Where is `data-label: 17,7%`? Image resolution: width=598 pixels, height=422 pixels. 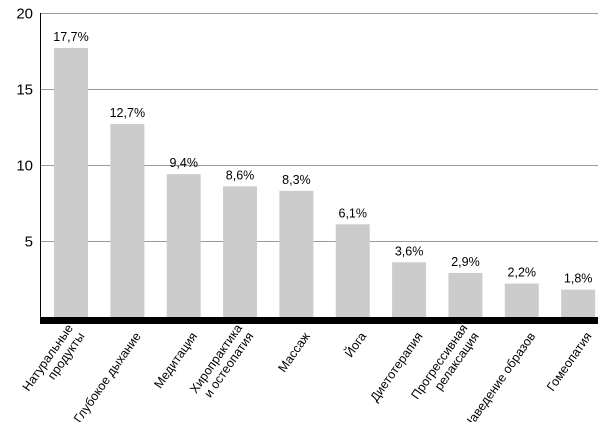 data-label: 17,7% is located at coordinates (70, 37).